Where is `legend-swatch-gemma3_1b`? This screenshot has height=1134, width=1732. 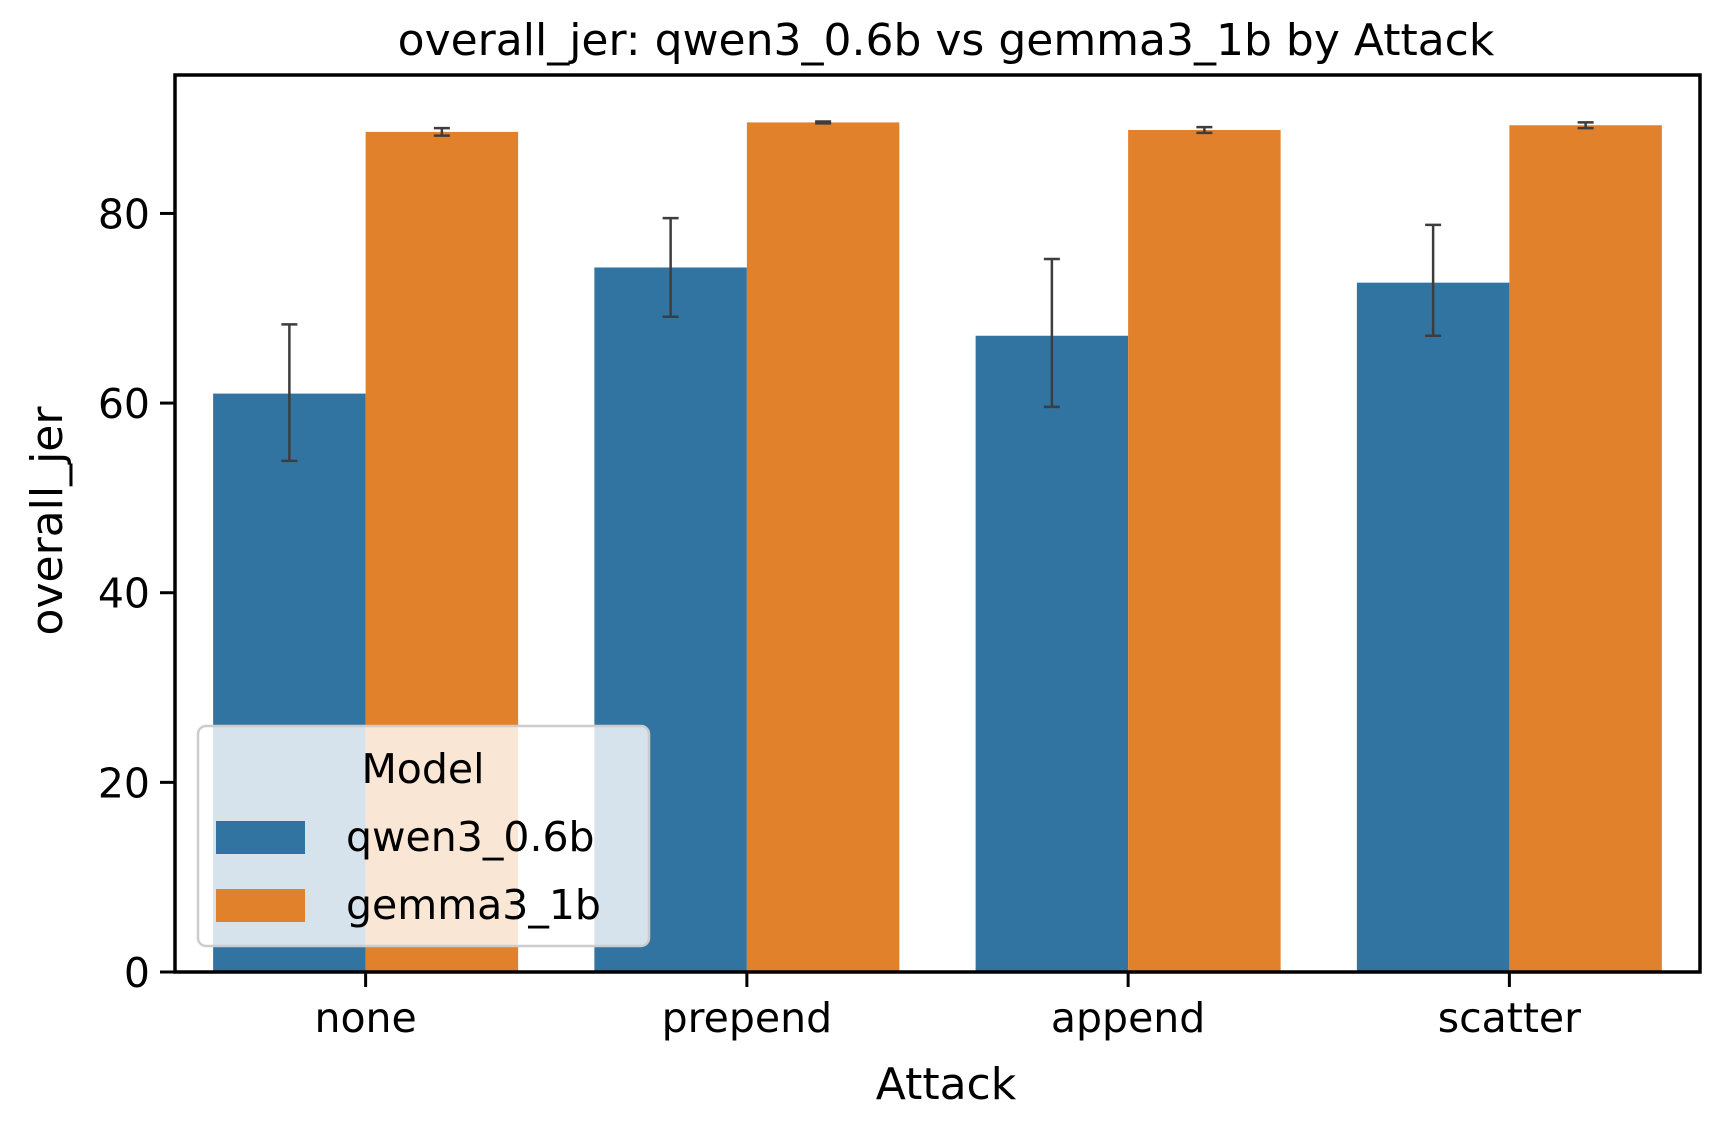 legend-swatch-gemma3_1b is located at coordinates (260, 905).